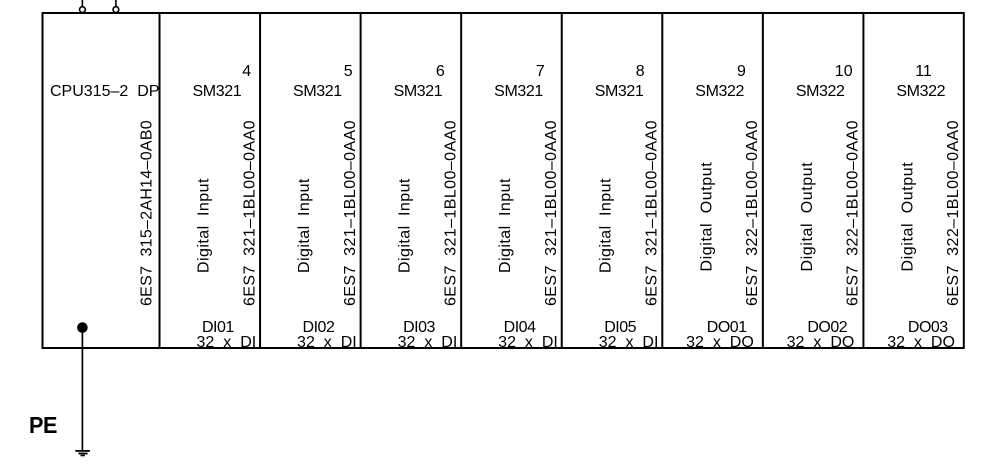  Describe the element at coordinates (104, 91) in the screenshot. I see `svg-text: CPU315–2 DP` at that location.